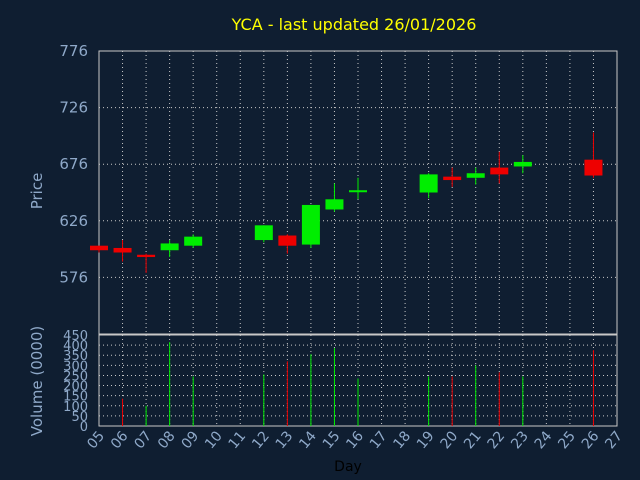 Image resolution: width=640 pixels, height=480 pixels. Describe the element at coordinates (544, 440) in the screenshot. I see `x-tick-label: 24` at that location.